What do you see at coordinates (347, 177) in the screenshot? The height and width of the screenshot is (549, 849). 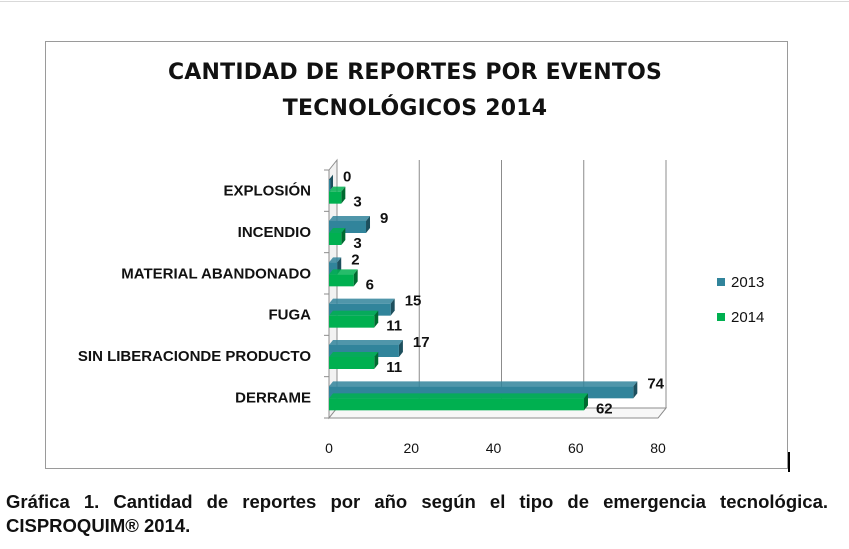 I see `data-label-2013: 0` at bounding box center [347, 177].